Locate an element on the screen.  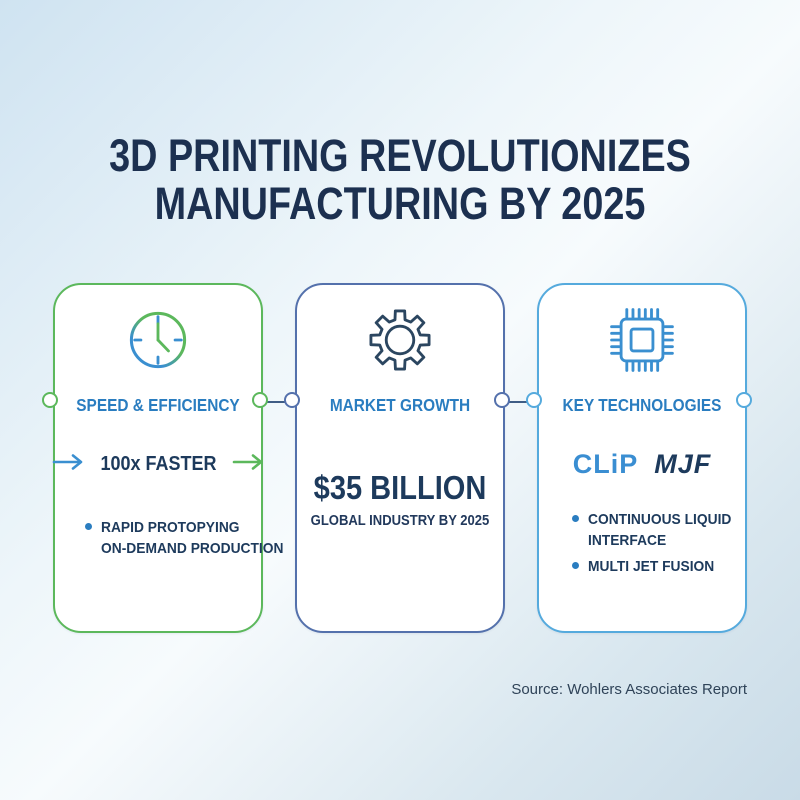
list-item: MULTI JET FUSION is located at coordinates (651, 566).